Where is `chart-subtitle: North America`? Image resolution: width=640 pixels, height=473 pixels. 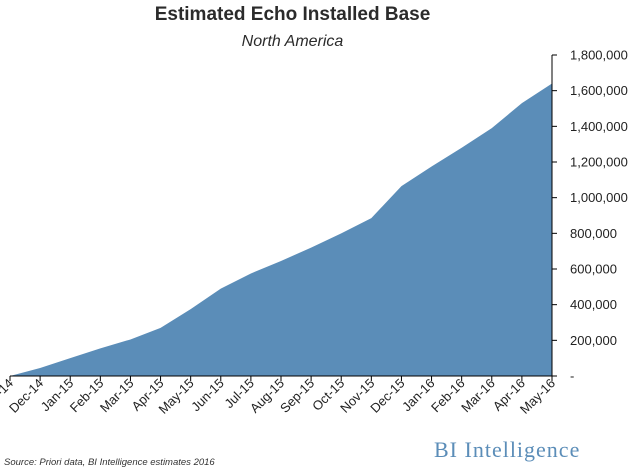
chart-subtitle: North America is located at coordinates (292, 41).